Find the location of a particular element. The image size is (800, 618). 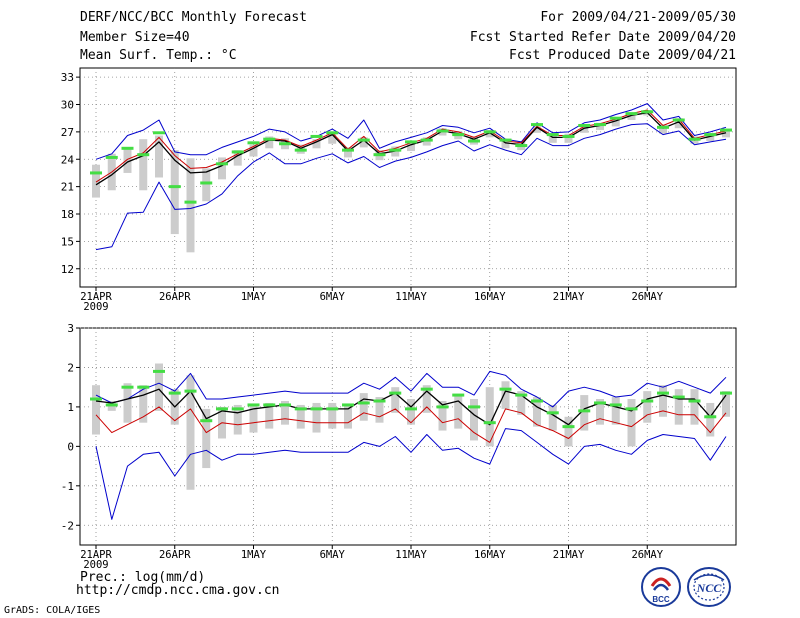

bcc-logo-icon: BCC is located at coordinates (661, 587).